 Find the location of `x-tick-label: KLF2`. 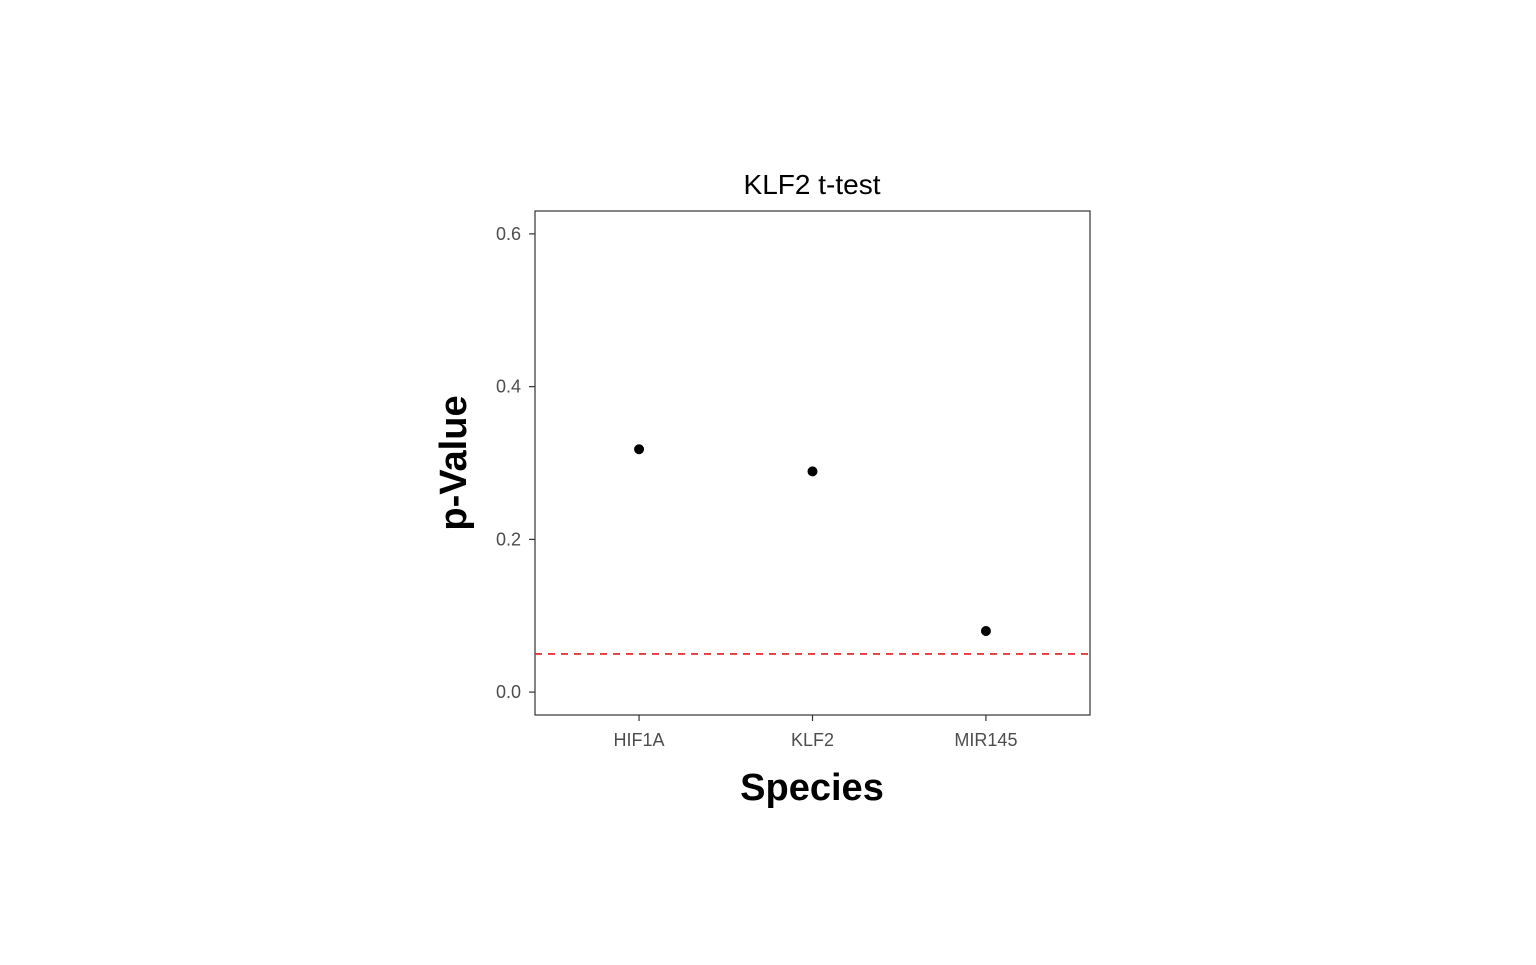

x-tick-label: KLF2 is located at coordinates (812, 740).